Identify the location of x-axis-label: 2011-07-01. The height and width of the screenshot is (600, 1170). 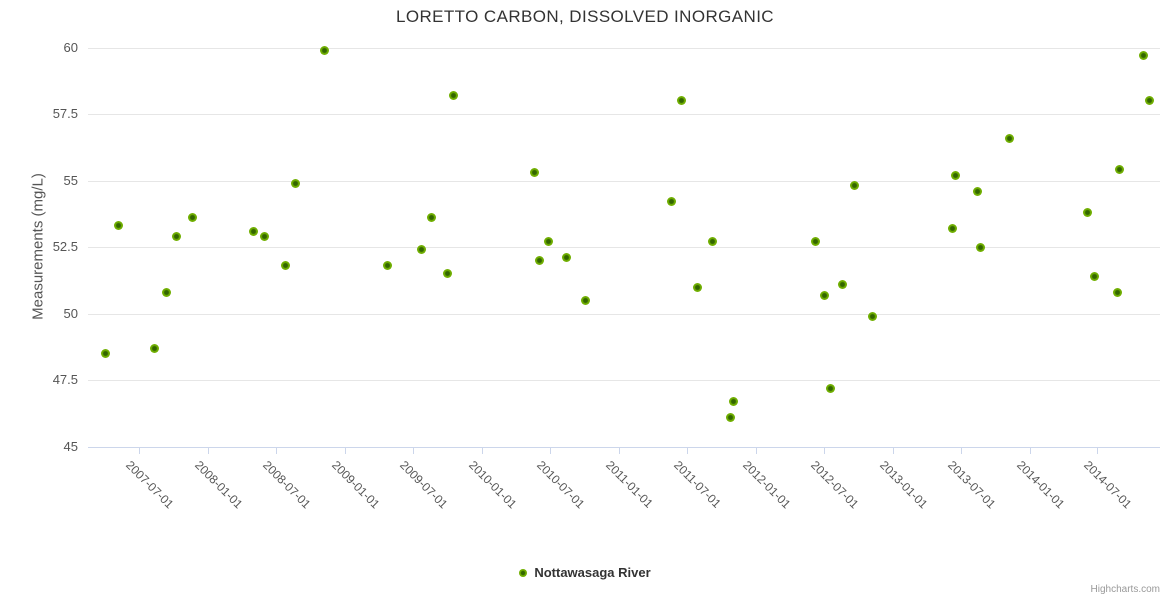
(697, 484).